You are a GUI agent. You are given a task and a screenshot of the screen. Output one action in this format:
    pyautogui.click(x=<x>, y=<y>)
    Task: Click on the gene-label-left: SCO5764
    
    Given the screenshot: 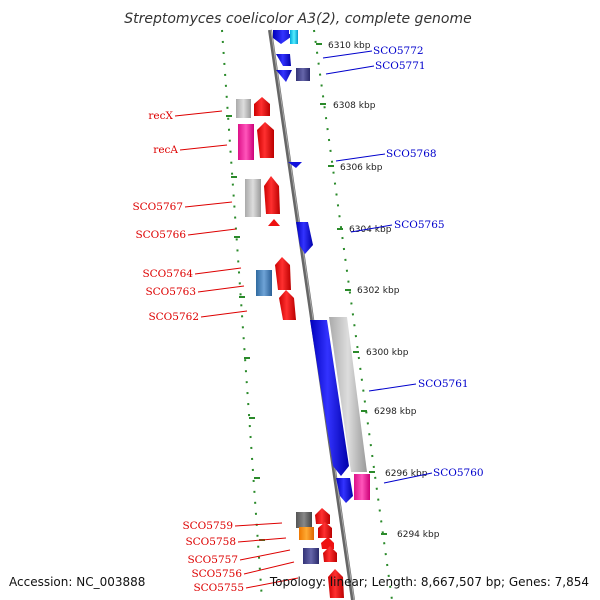 What is the action you would take?
    pyautogui.click(x=167, y=274)
    